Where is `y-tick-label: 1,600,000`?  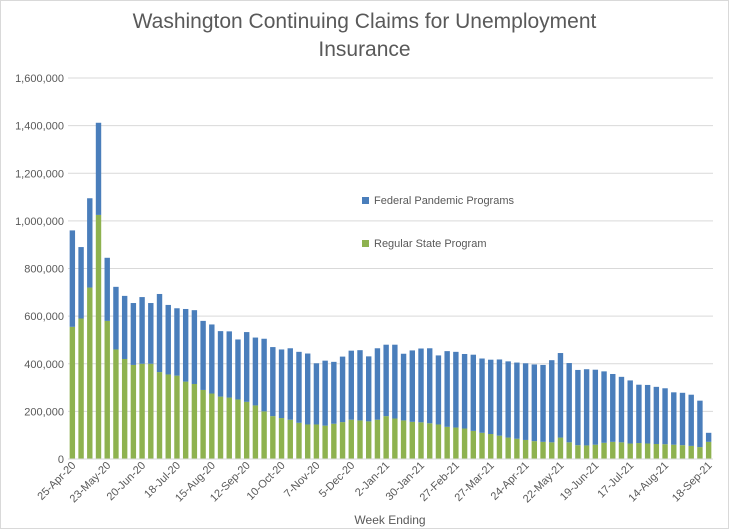
y-tick-label: 1,600,000 is located at coordinates (39, 79).